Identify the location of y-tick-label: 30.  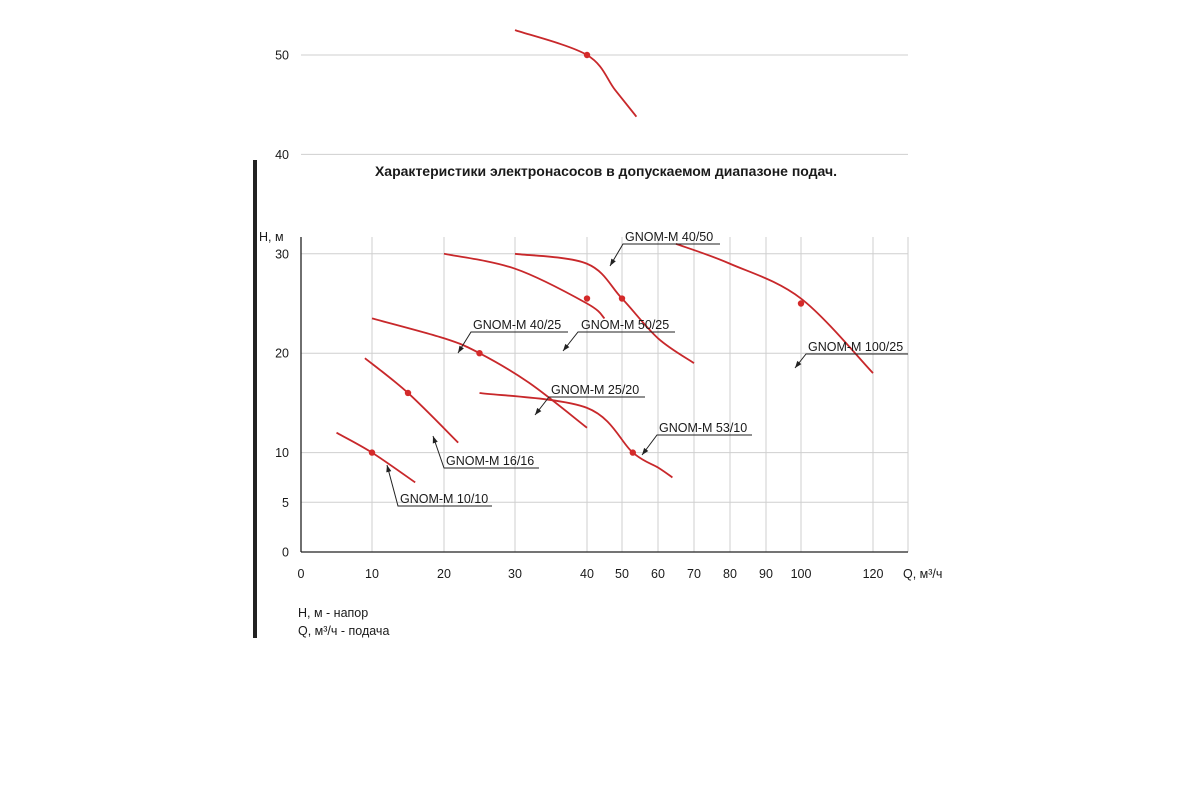
(282, 254).